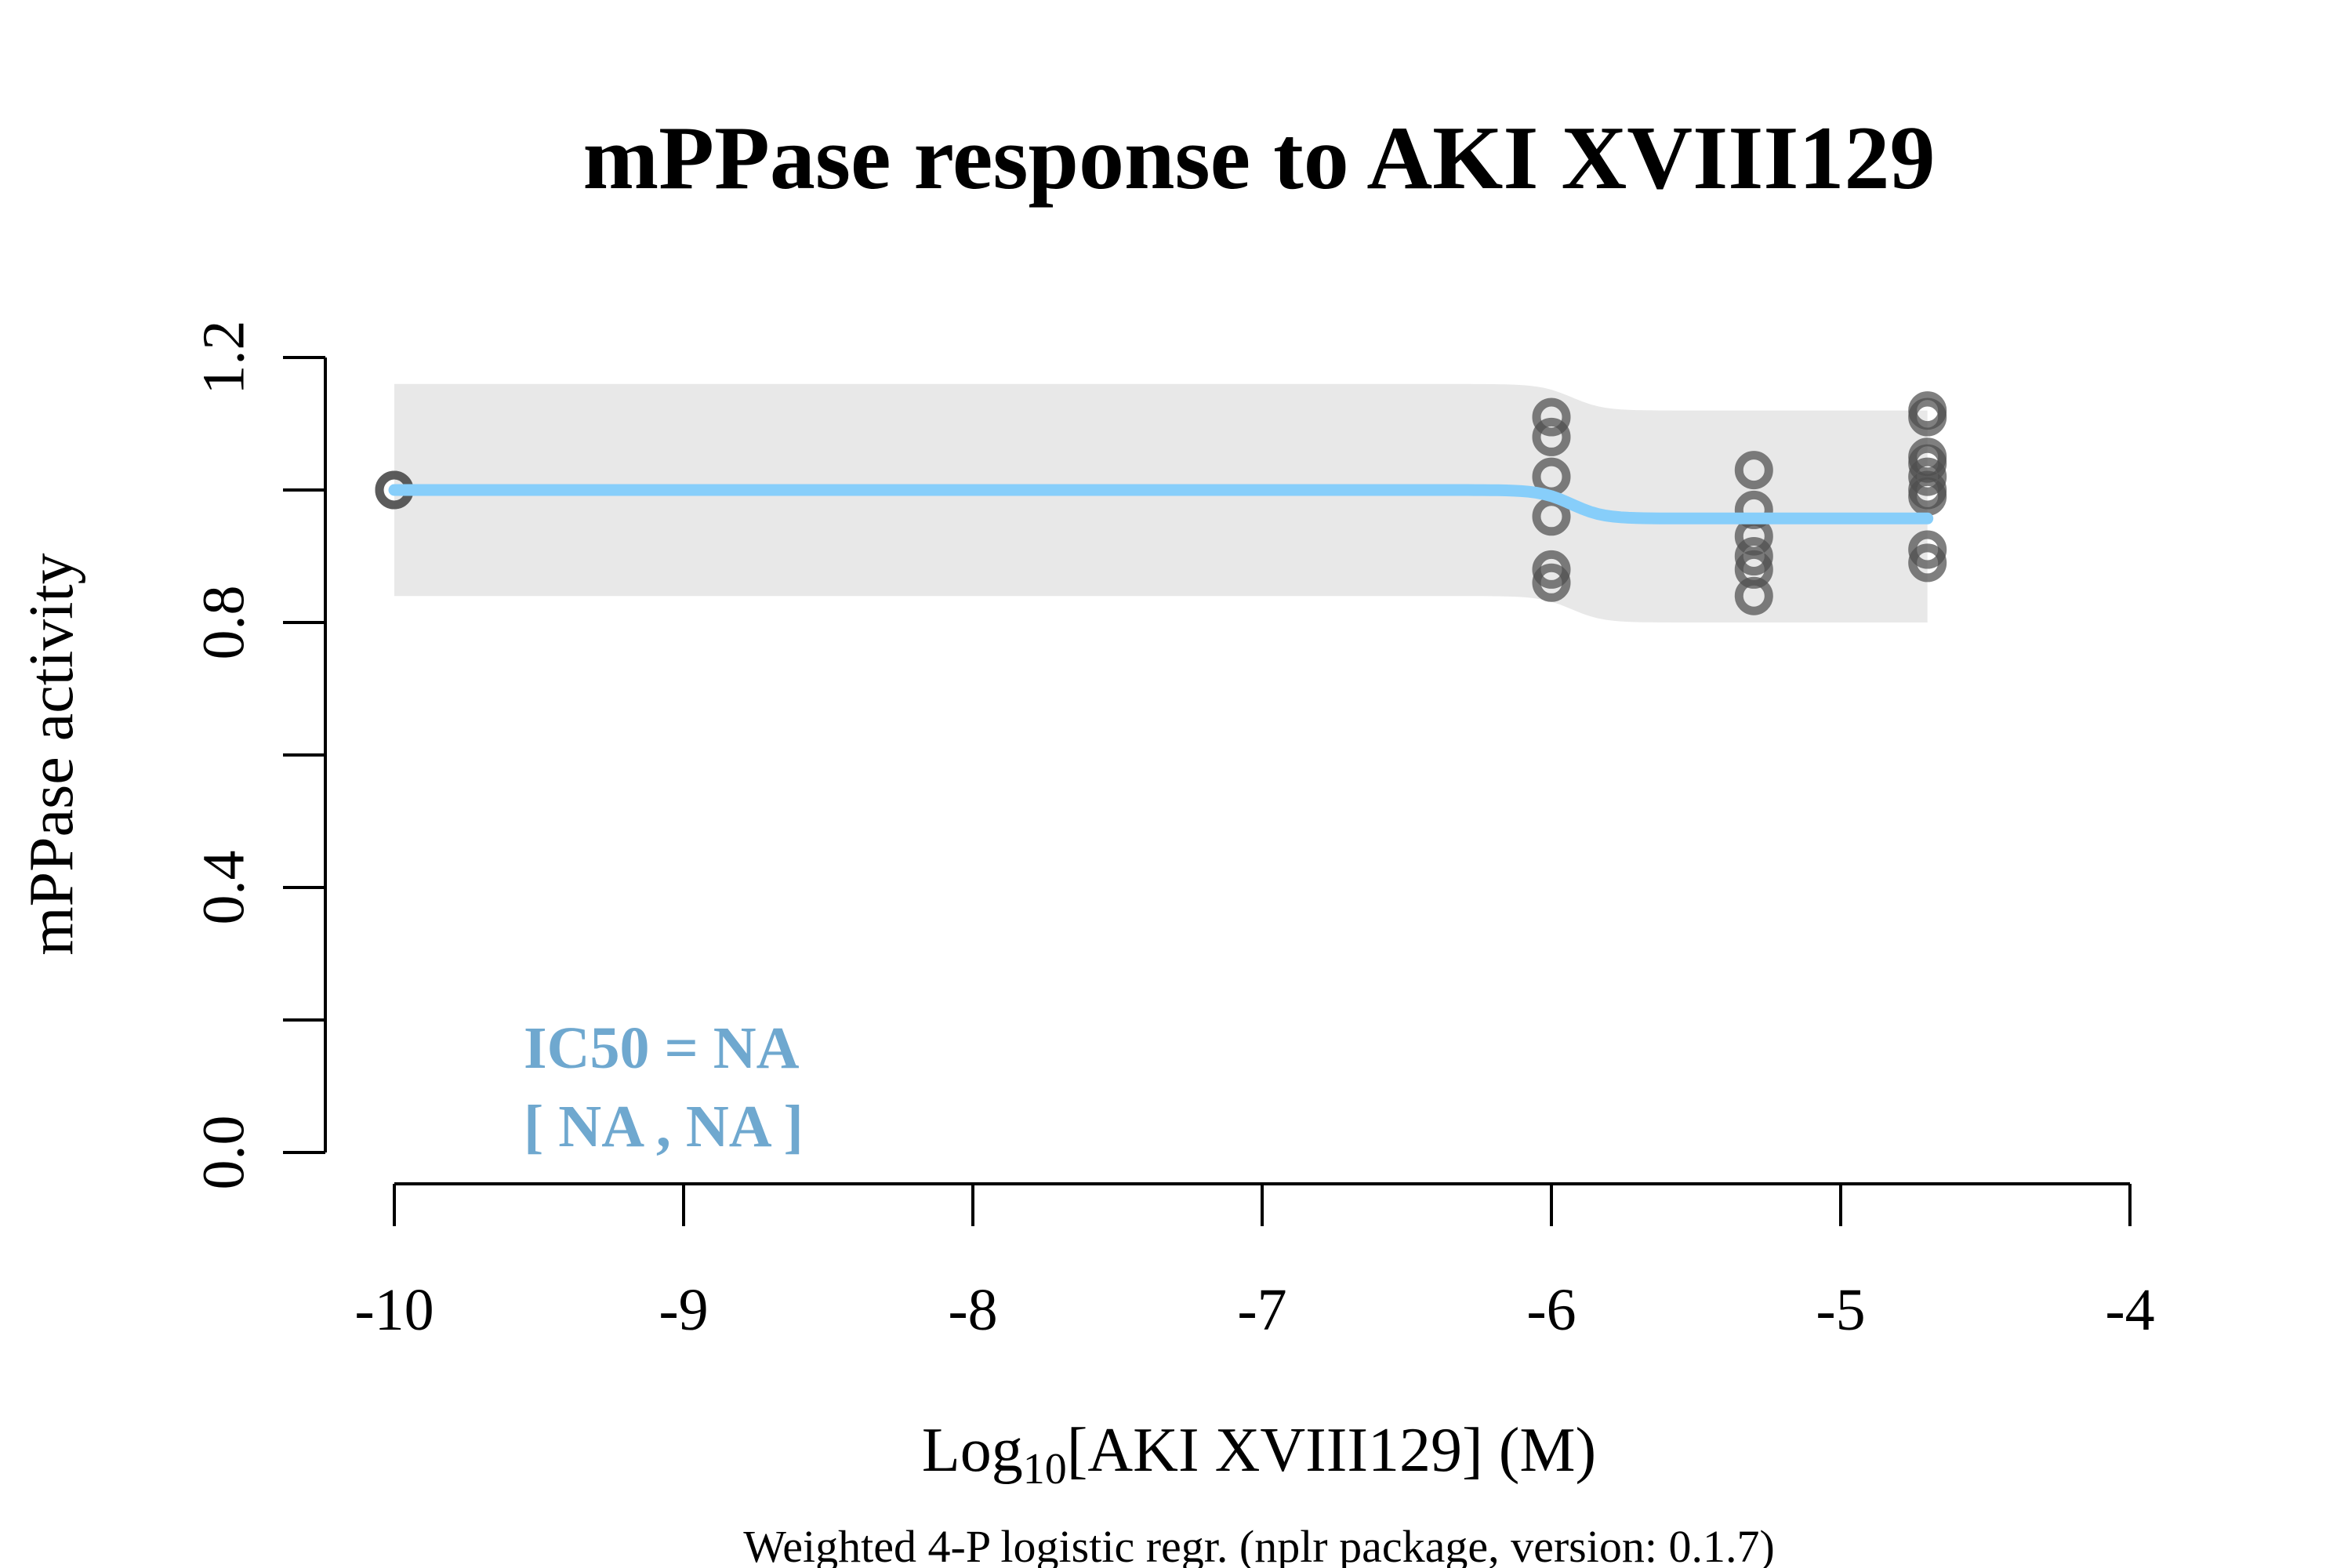 This screenshot has width=2333, height=1568. What do you see at coordinates (683, 1310) in the screenshot?
I see `x-tick-label: -9` at bounding box center [683, 1310].